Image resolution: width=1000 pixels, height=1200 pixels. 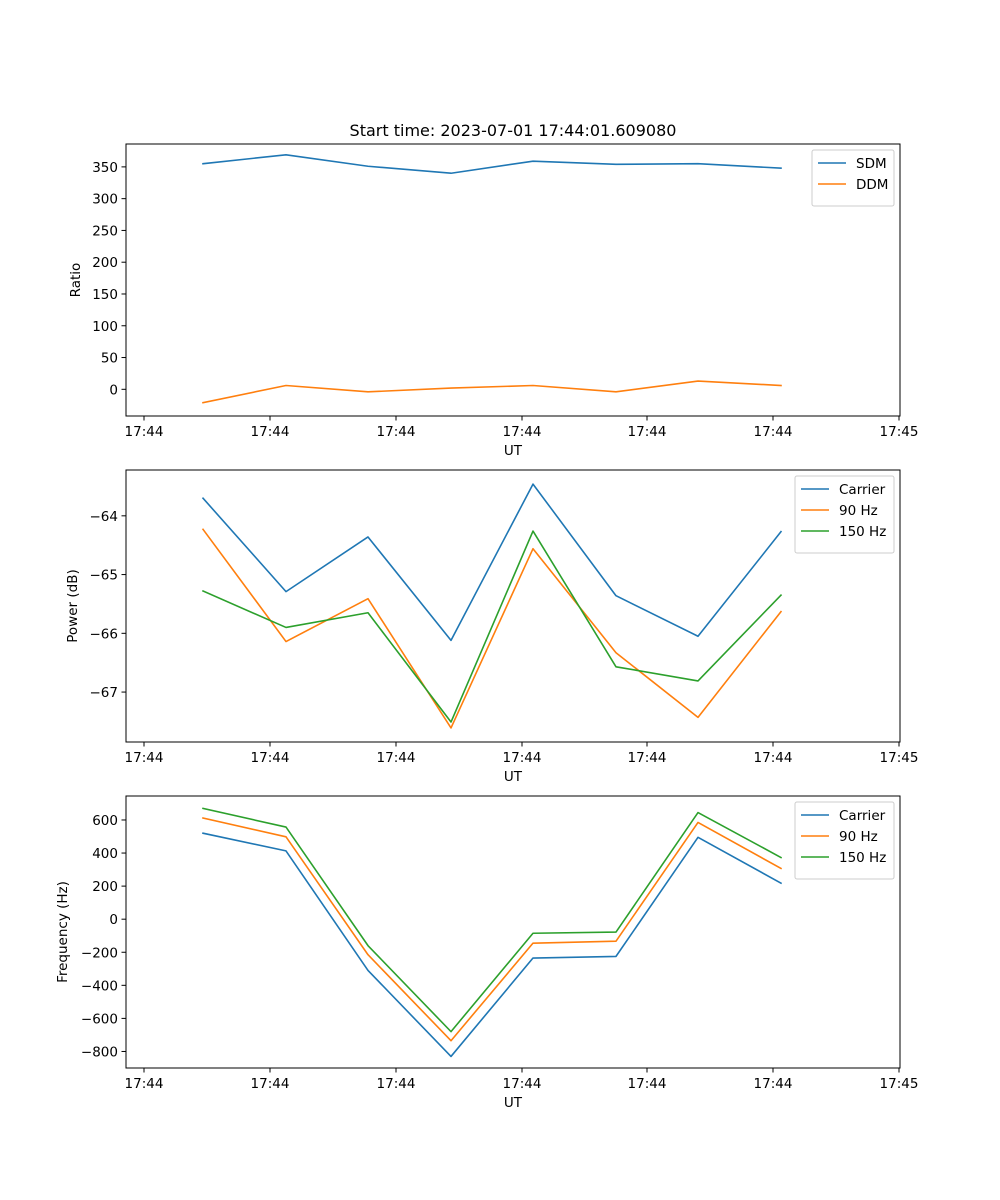 I want to click on y-tick-label: 150, so click(x=105, y=295).